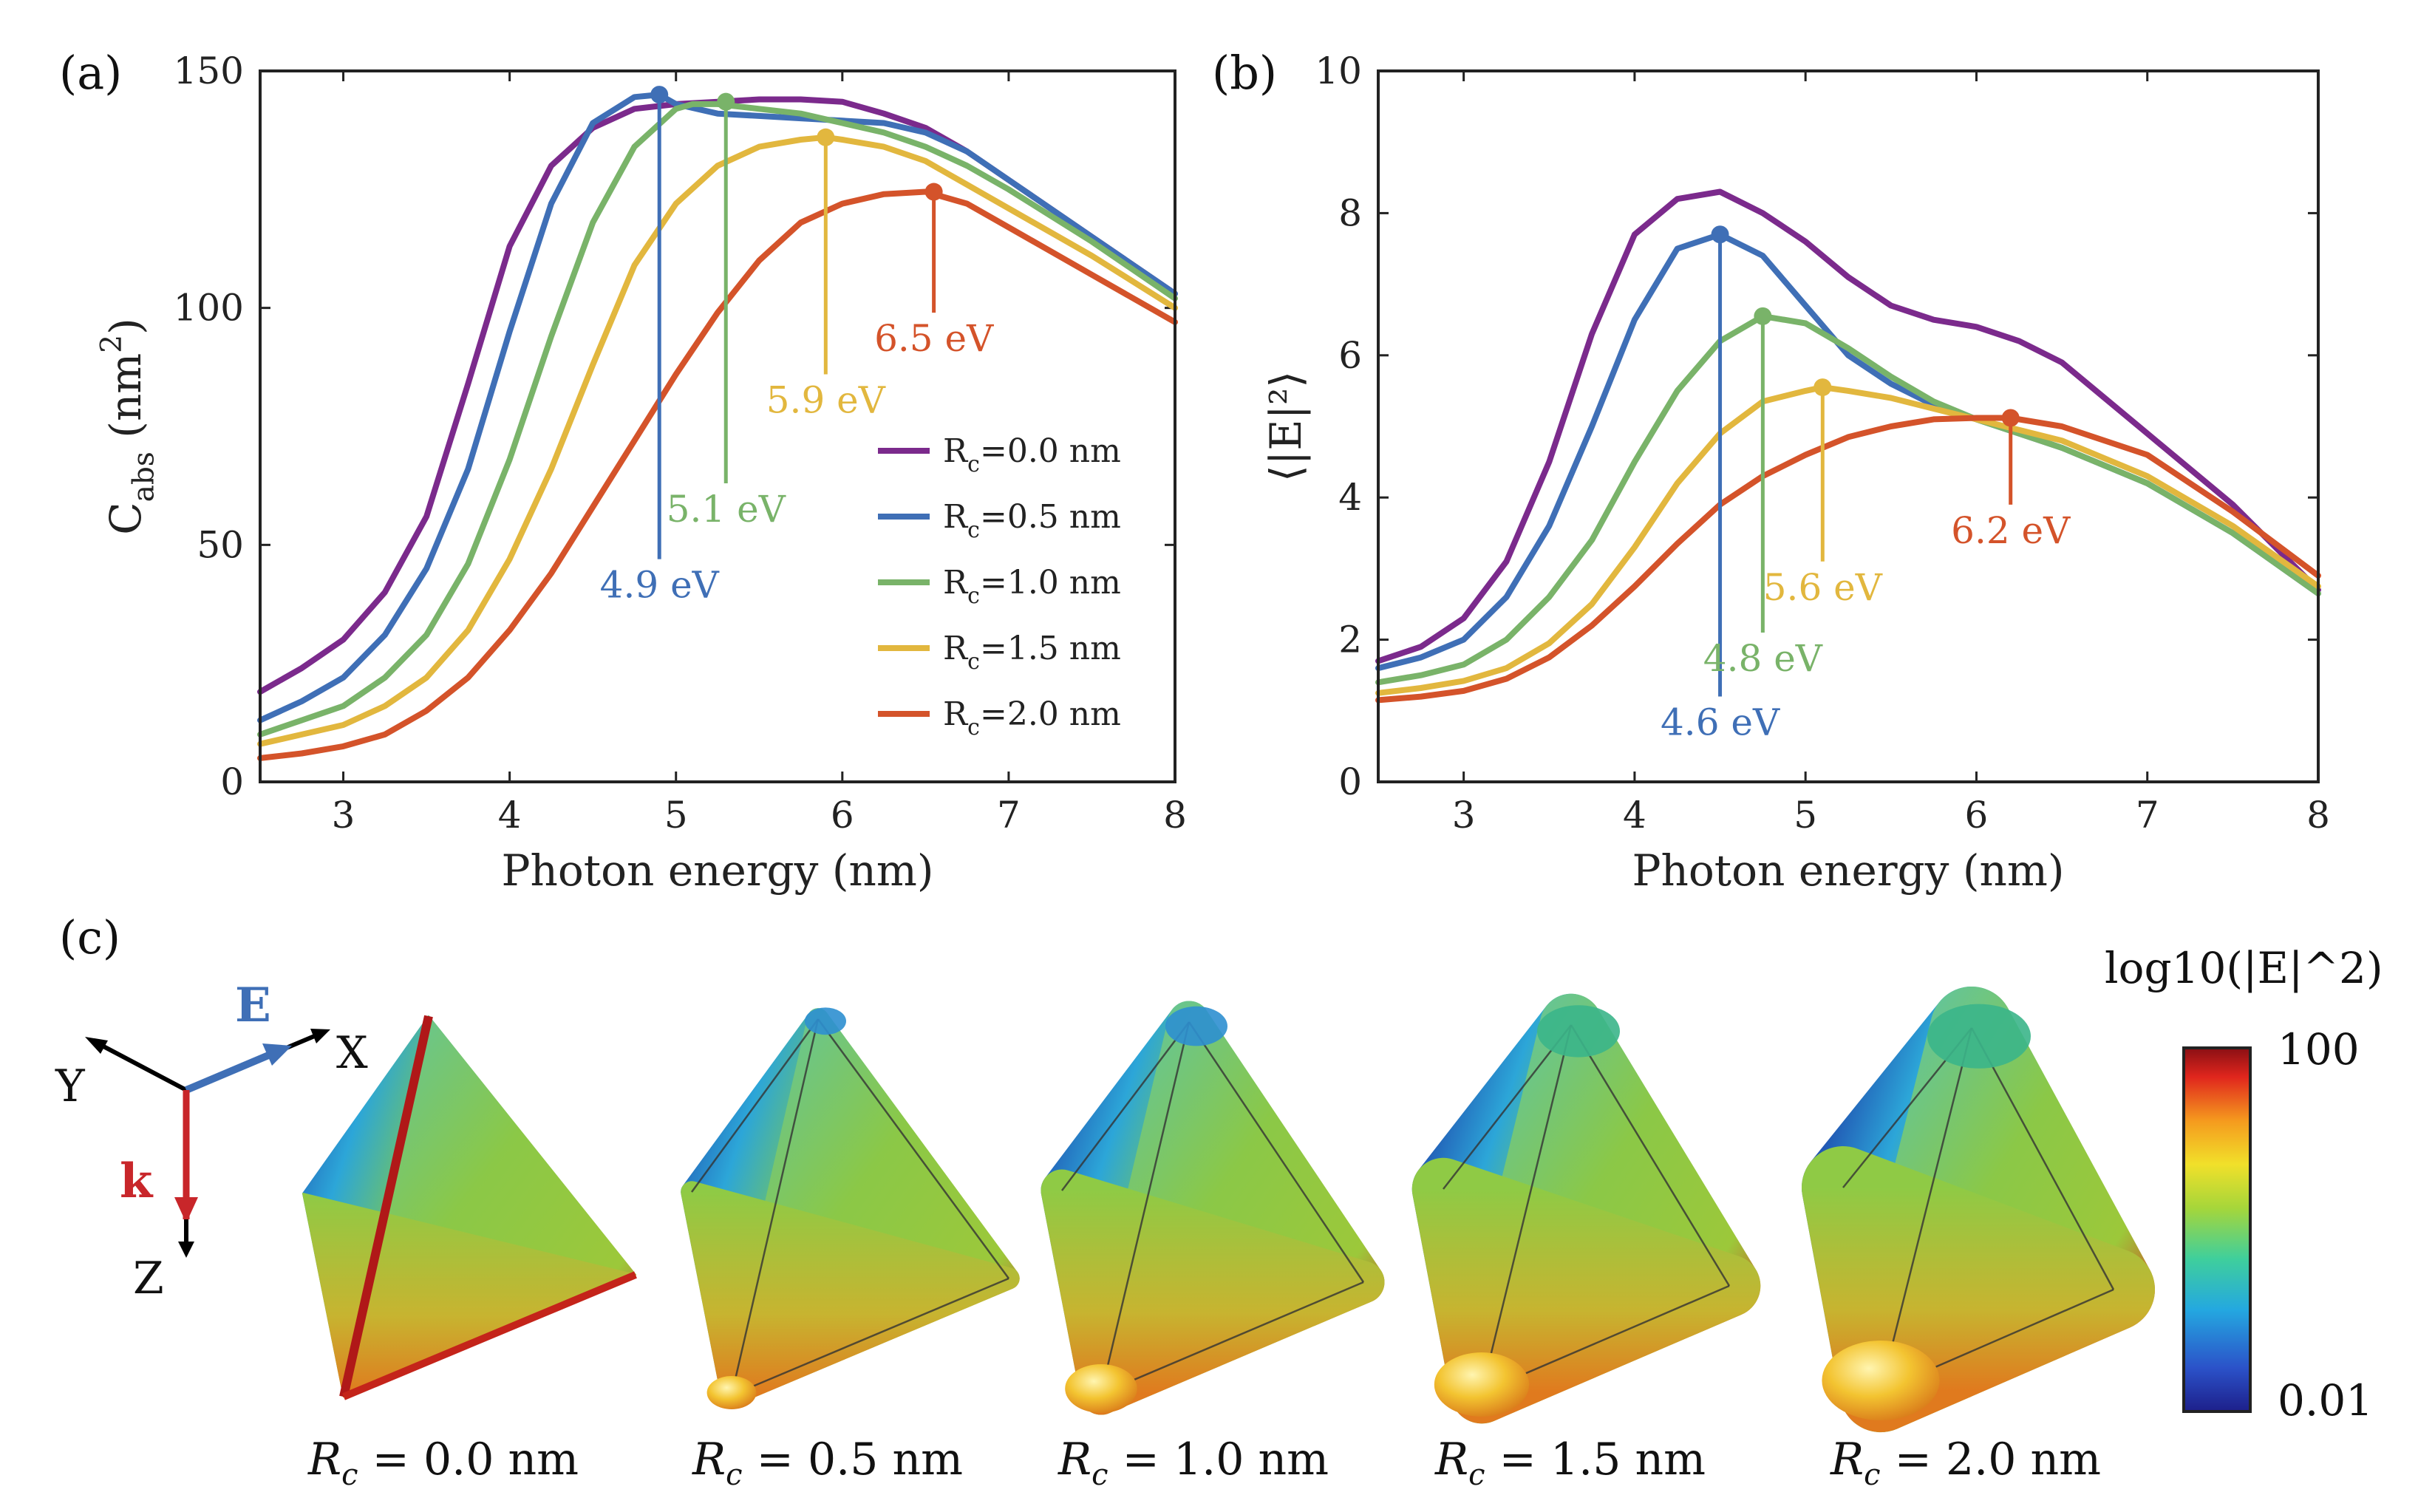 Image resolution: width=2418 pixels, height=1512 pixels. What do you see at coordinates (469, 1254) in the screenshot?
I see `tetrahedron: Rc = 0.0 nm` at bounding box center [469, 1254].